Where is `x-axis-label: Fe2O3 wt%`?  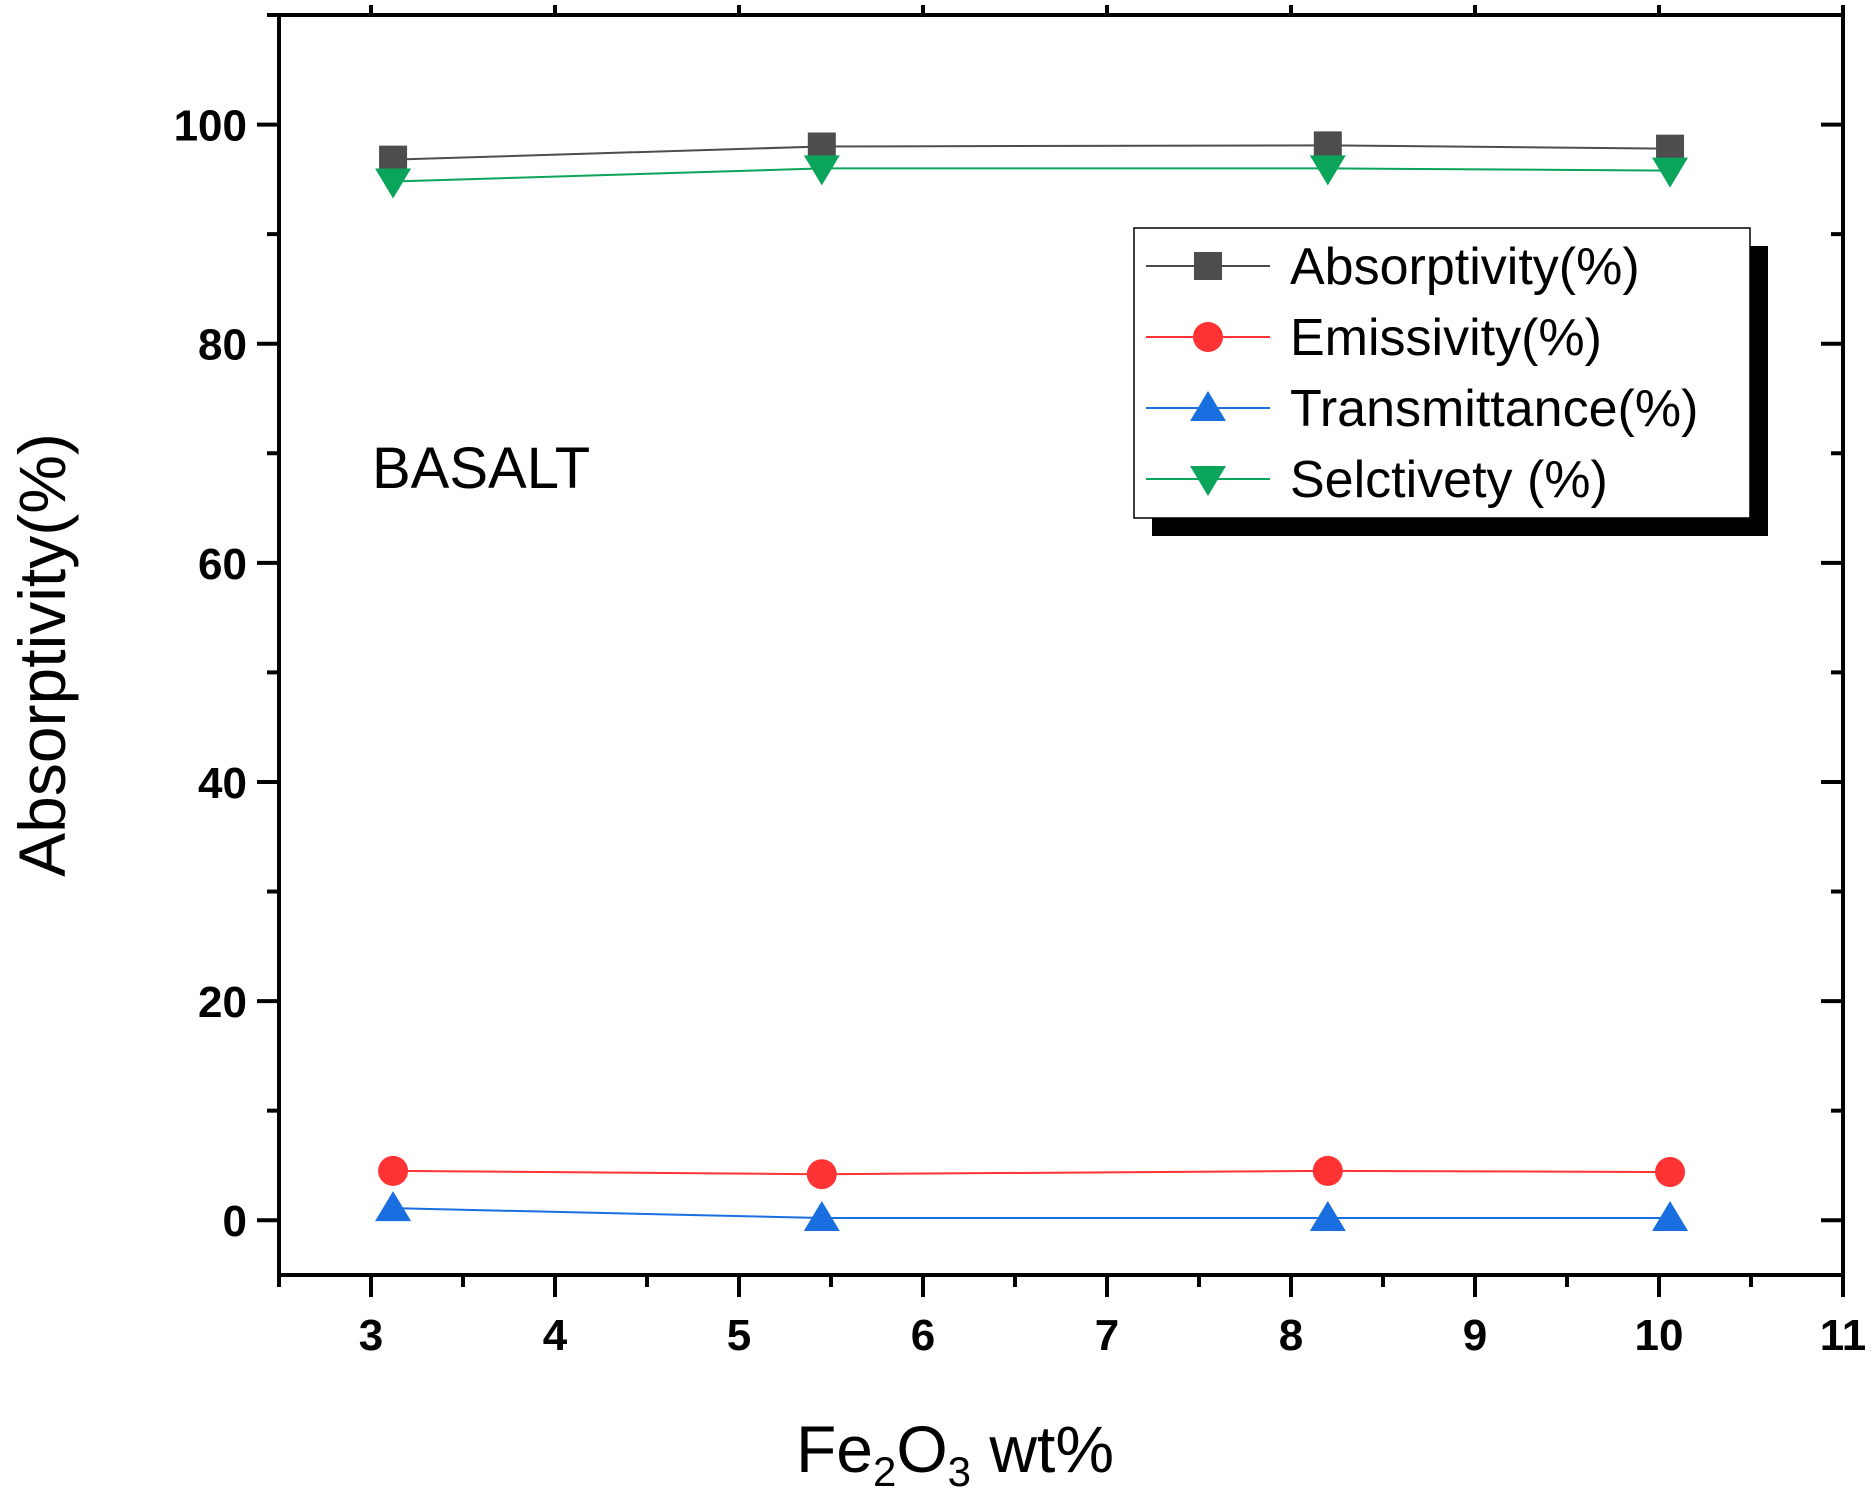 x-axis-label: Fe2O3 wt% is located at coordinates (955, 1453).